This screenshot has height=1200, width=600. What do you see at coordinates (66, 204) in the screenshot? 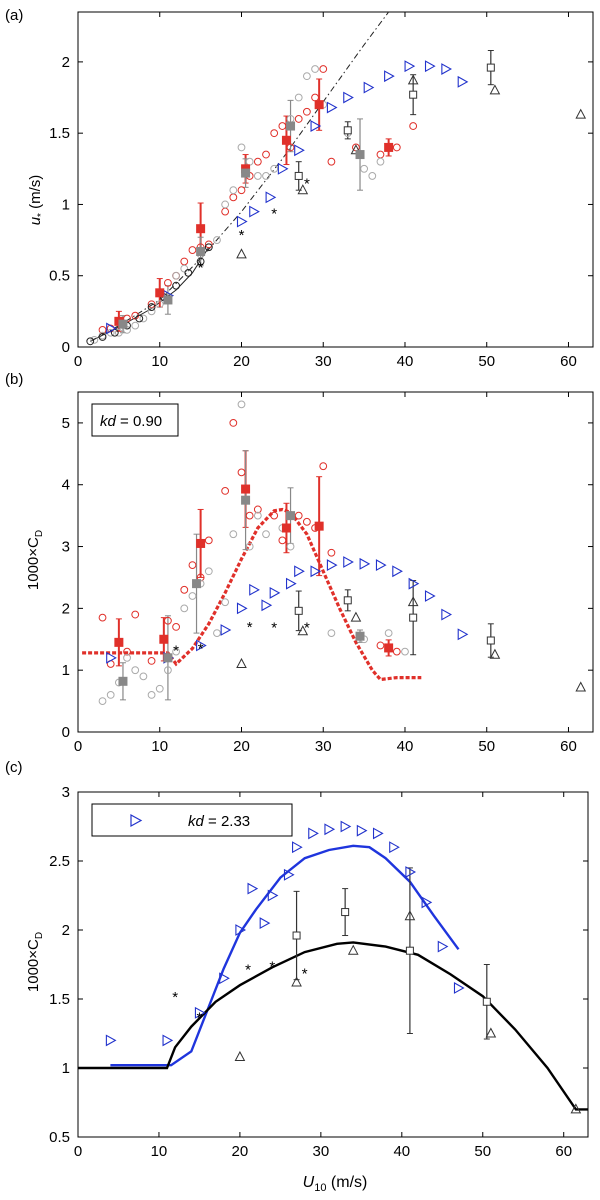
I see `y-tick-label: 1` at bounding box center [66, 204].